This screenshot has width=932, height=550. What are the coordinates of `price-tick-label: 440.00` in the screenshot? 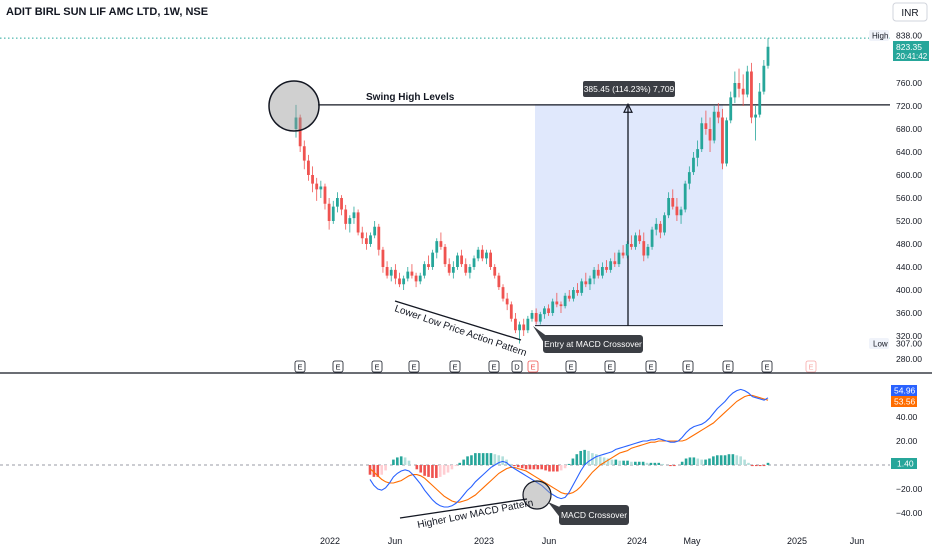 It's located at (909, 267).